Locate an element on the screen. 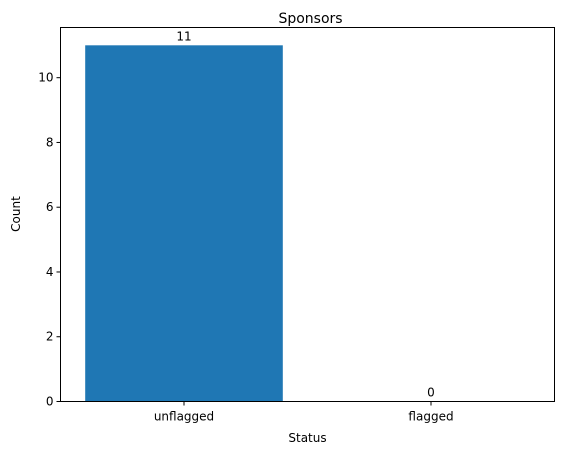 The width and height of the screenshot is (562, 455). y-tick-label-6: 6 is located at coordinates (50, 207).